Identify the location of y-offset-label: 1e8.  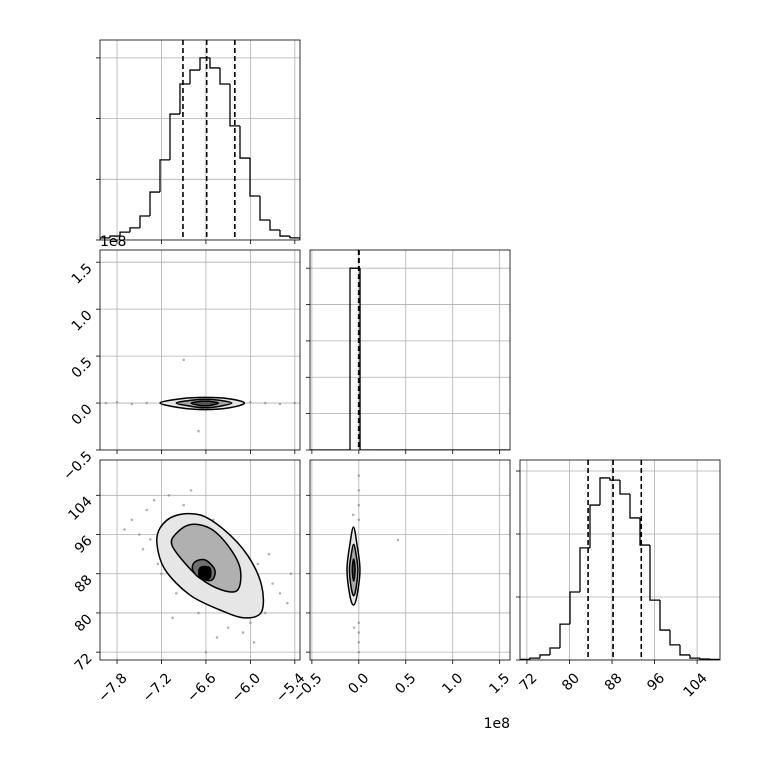
(113, 242).